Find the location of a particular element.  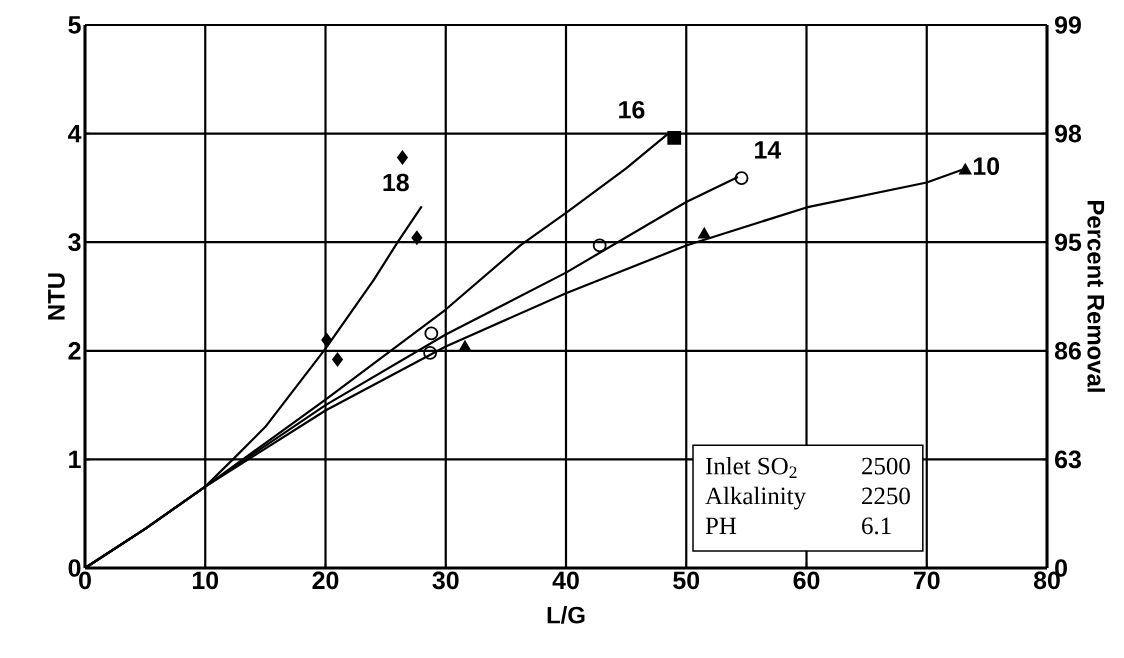

x-tick-label: 50 is located at coordinates (686, 580).